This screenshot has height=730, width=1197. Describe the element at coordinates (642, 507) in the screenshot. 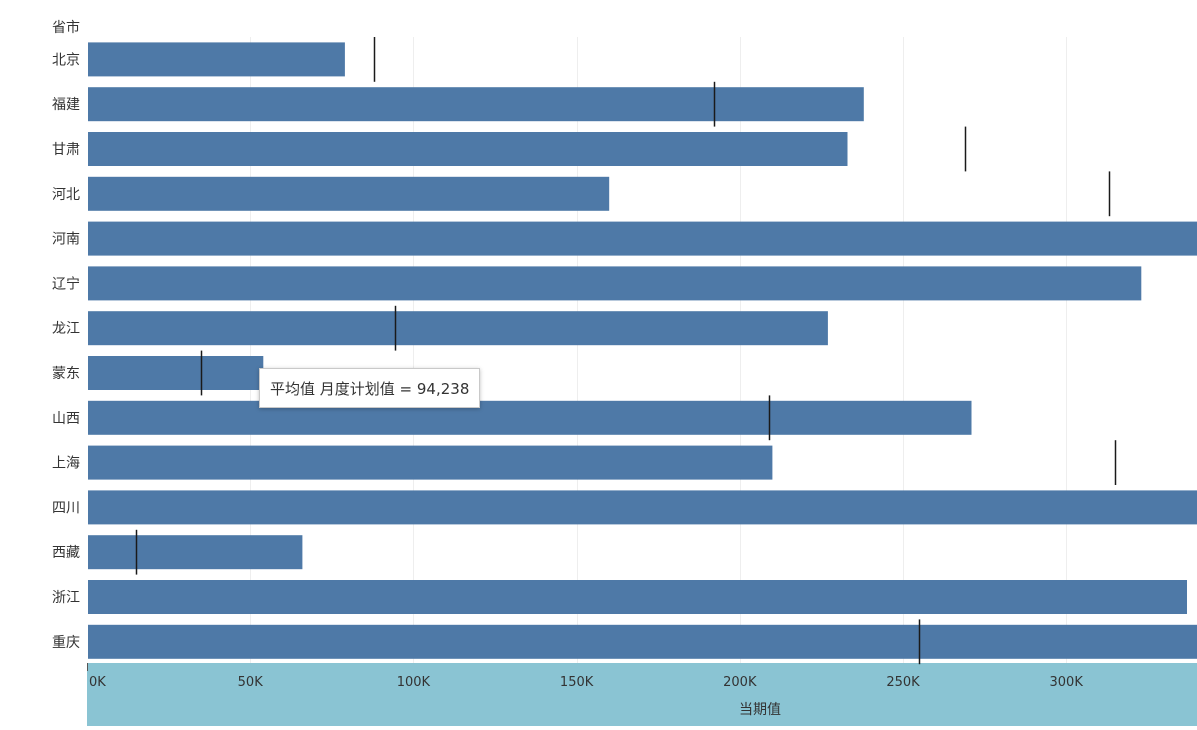

I see `bar-四川` at that location.